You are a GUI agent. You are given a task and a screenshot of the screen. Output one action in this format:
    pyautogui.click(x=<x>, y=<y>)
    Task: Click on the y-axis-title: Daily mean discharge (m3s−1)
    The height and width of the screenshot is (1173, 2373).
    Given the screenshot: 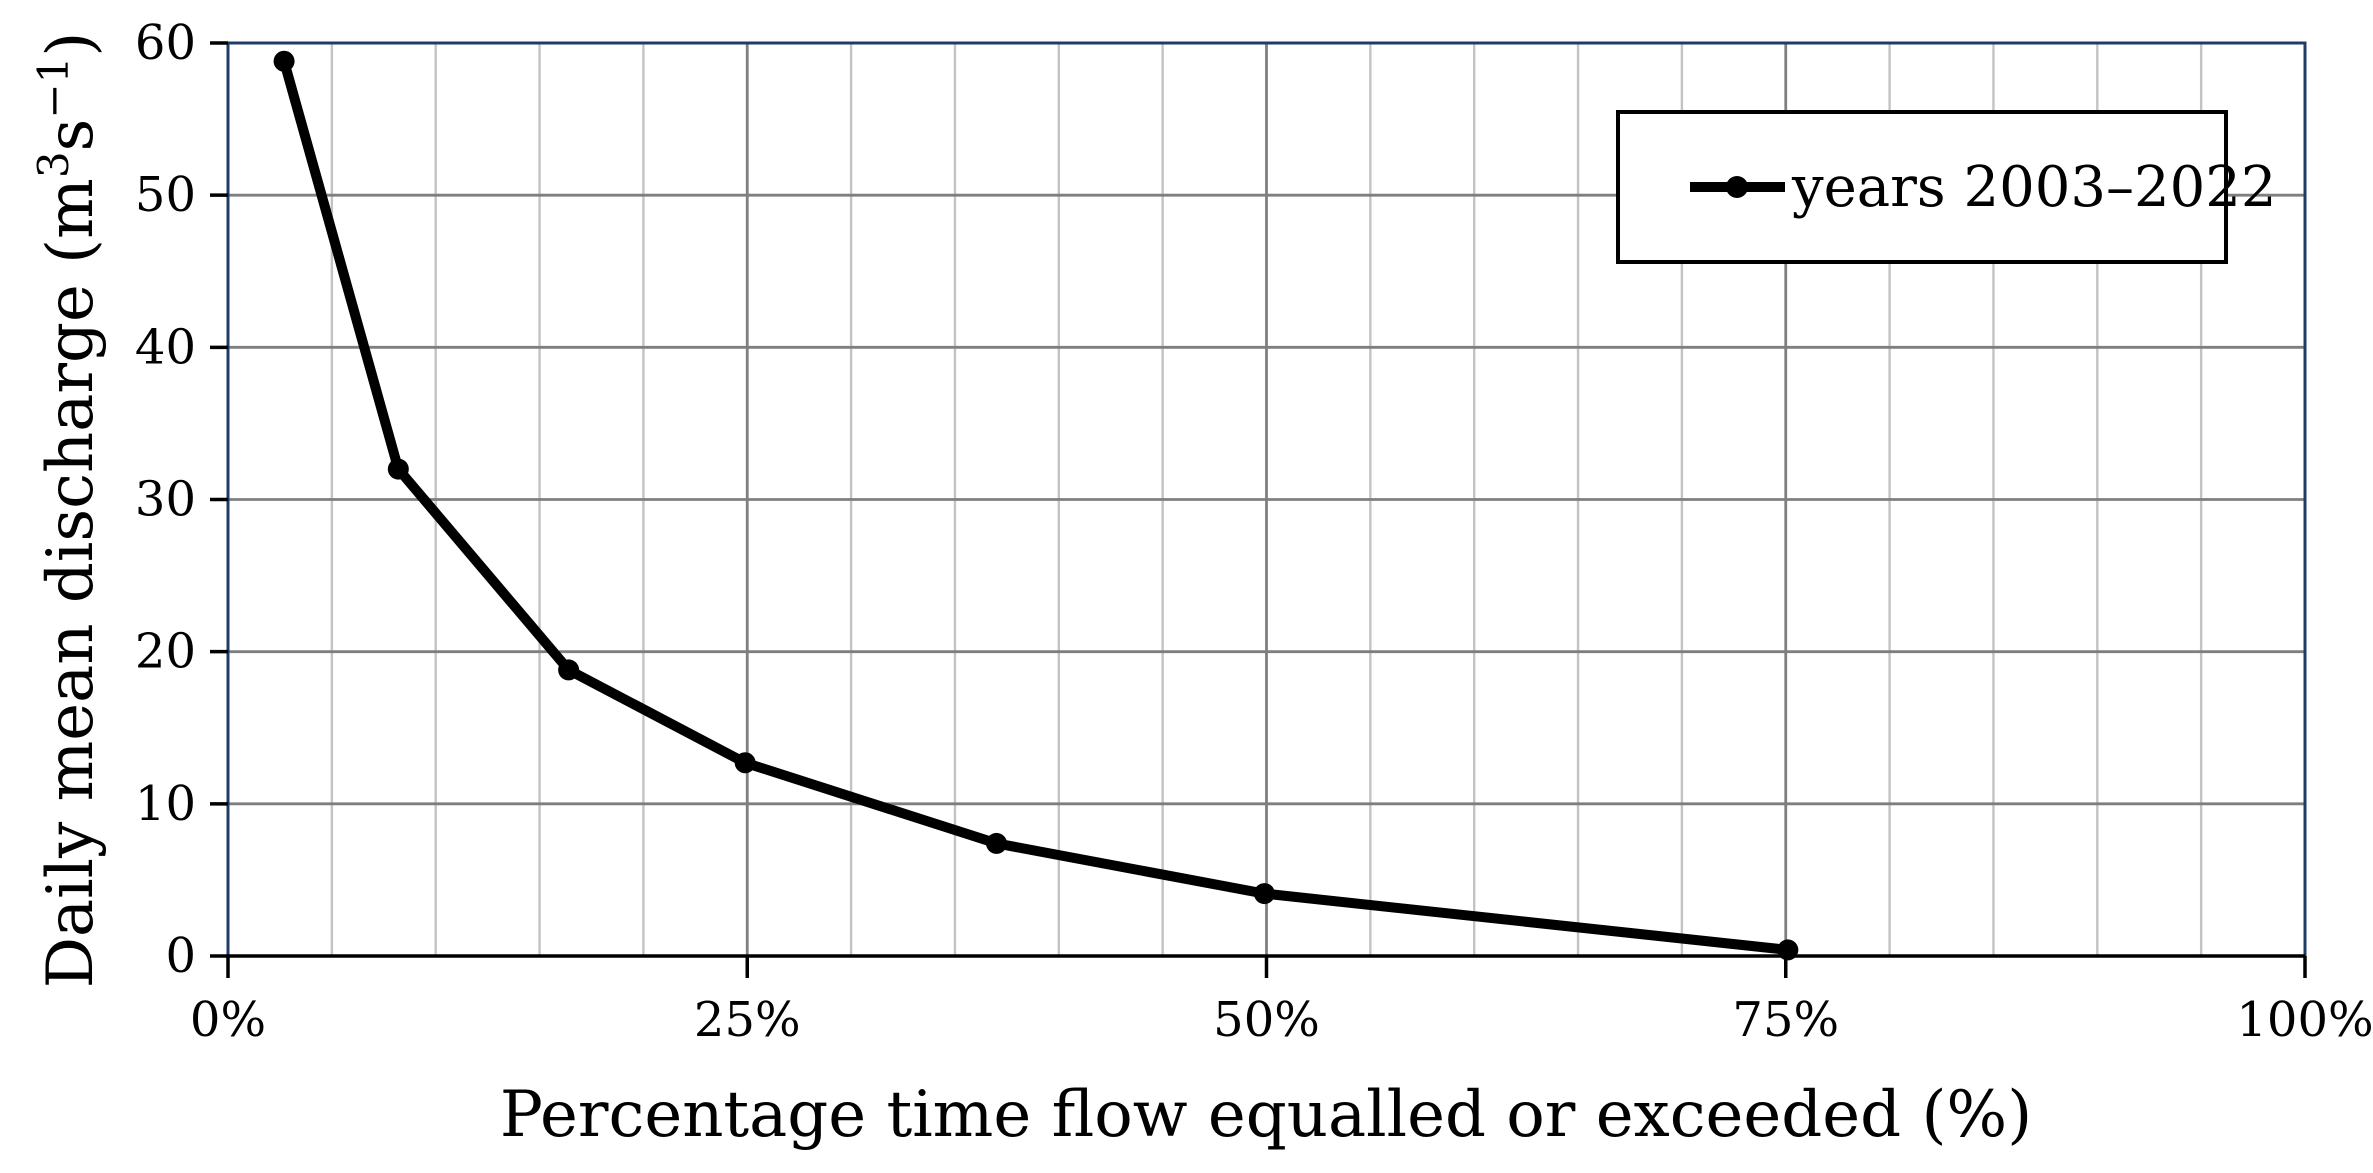 What is the action you would take?
    pyautogui.click(x=68, y=510)
    